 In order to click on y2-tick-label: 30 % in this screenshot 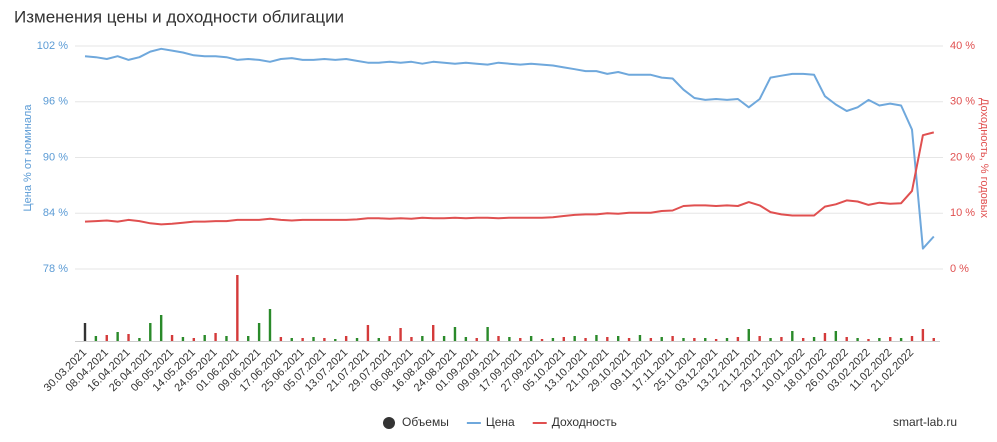, I will do `click(962, 102)`.